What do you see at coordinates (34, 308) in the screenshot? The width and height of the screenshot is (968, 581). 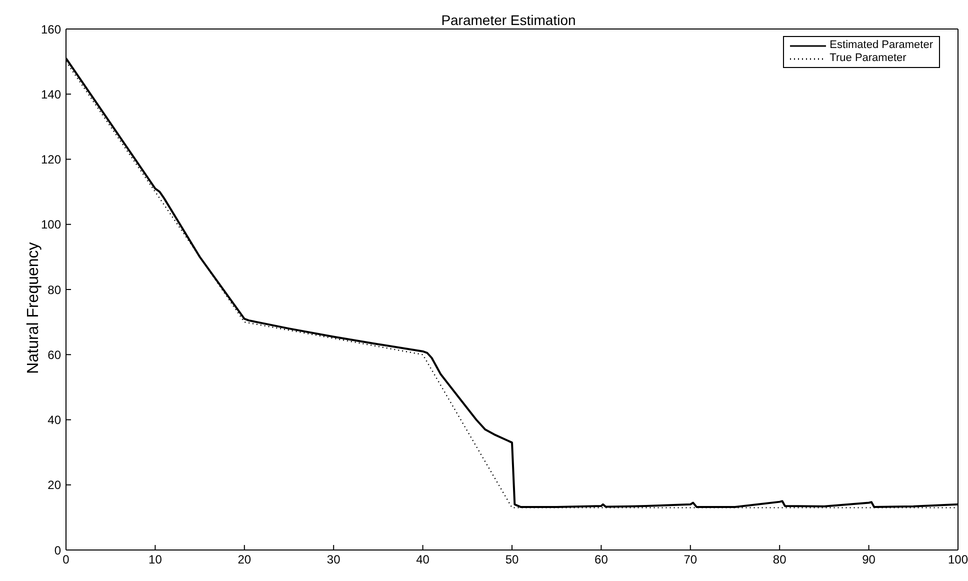 I see `y-axis-title: Natural Frequency` at bounding box center [34, 308].